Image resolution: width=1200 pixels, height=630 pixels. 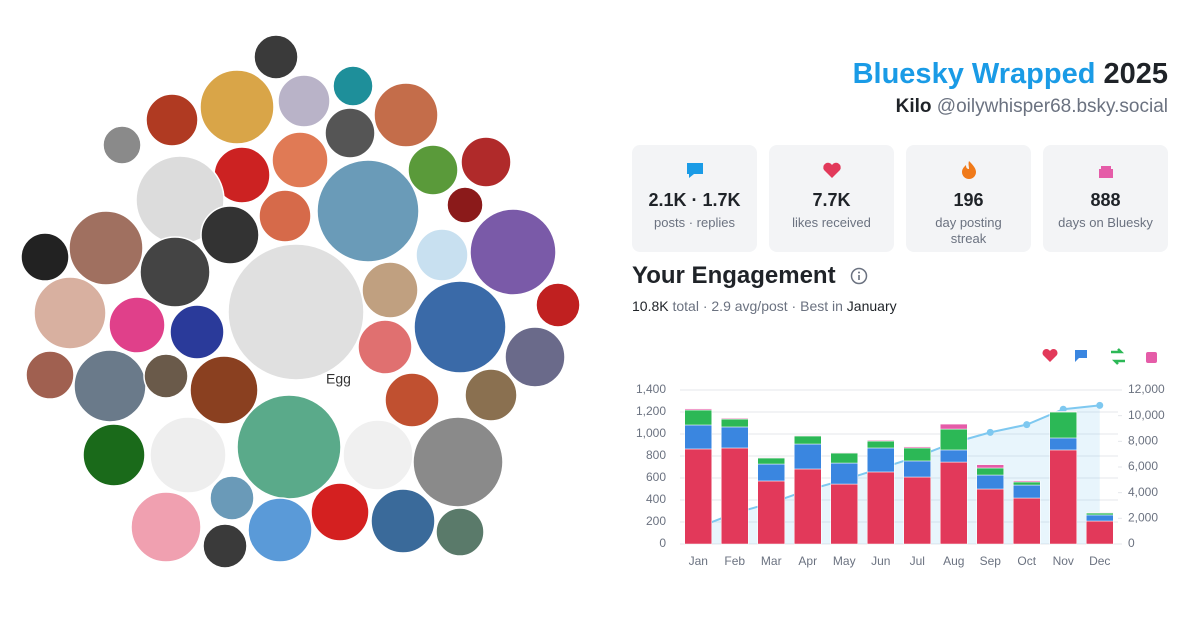 I want to click on stat-value: 196, so click(x=968, y=200).